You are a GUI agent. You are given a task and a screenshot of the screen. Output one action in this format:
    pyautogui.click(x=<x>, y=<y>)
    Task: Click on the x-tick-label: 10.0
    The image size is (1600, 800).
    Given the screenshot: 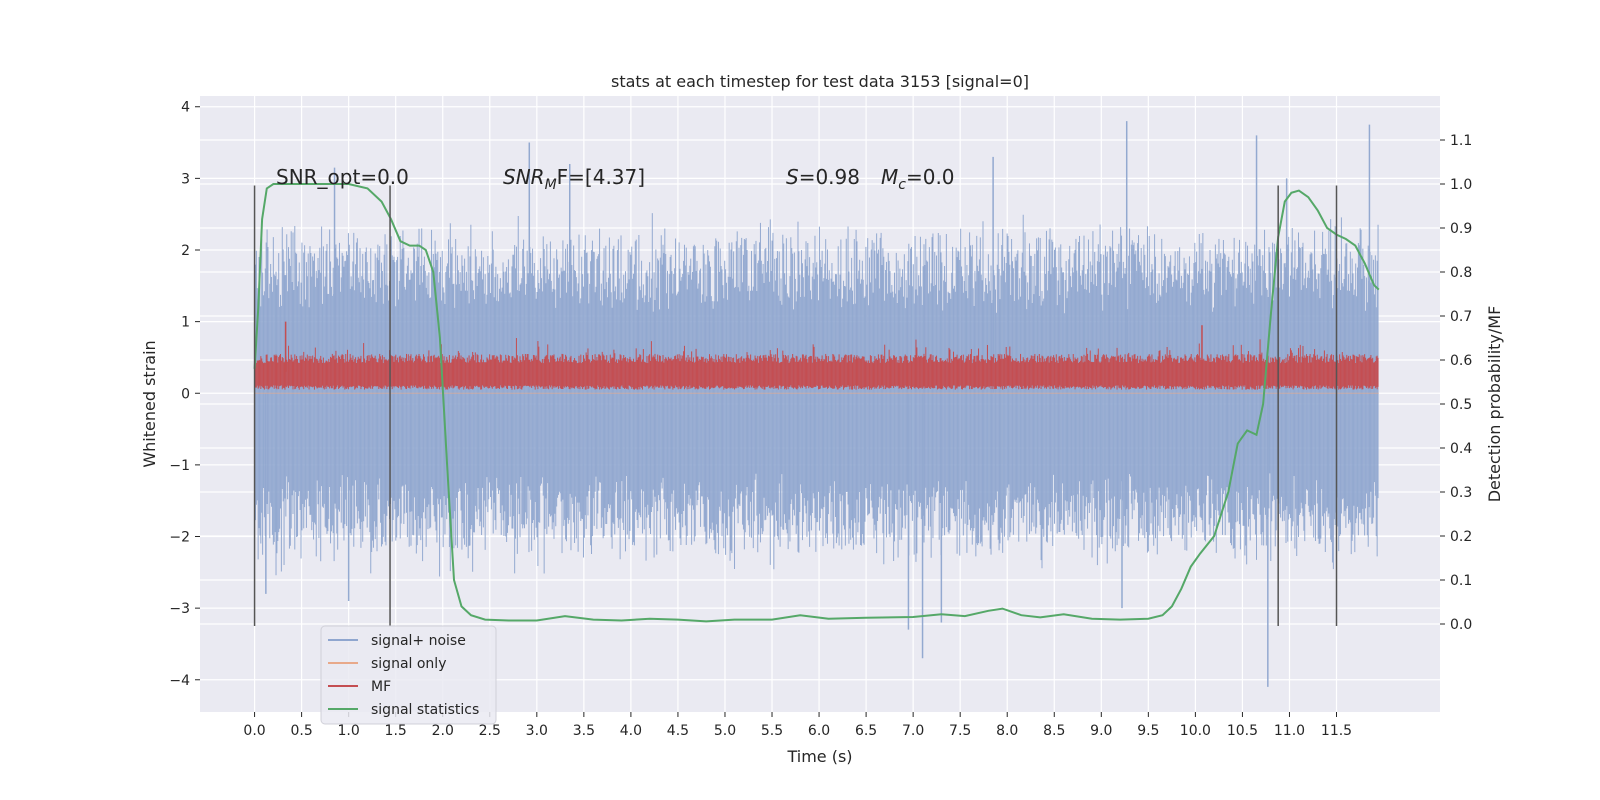 What is the action you would take?
    pyautogui.click(x=1195, y=731)
    